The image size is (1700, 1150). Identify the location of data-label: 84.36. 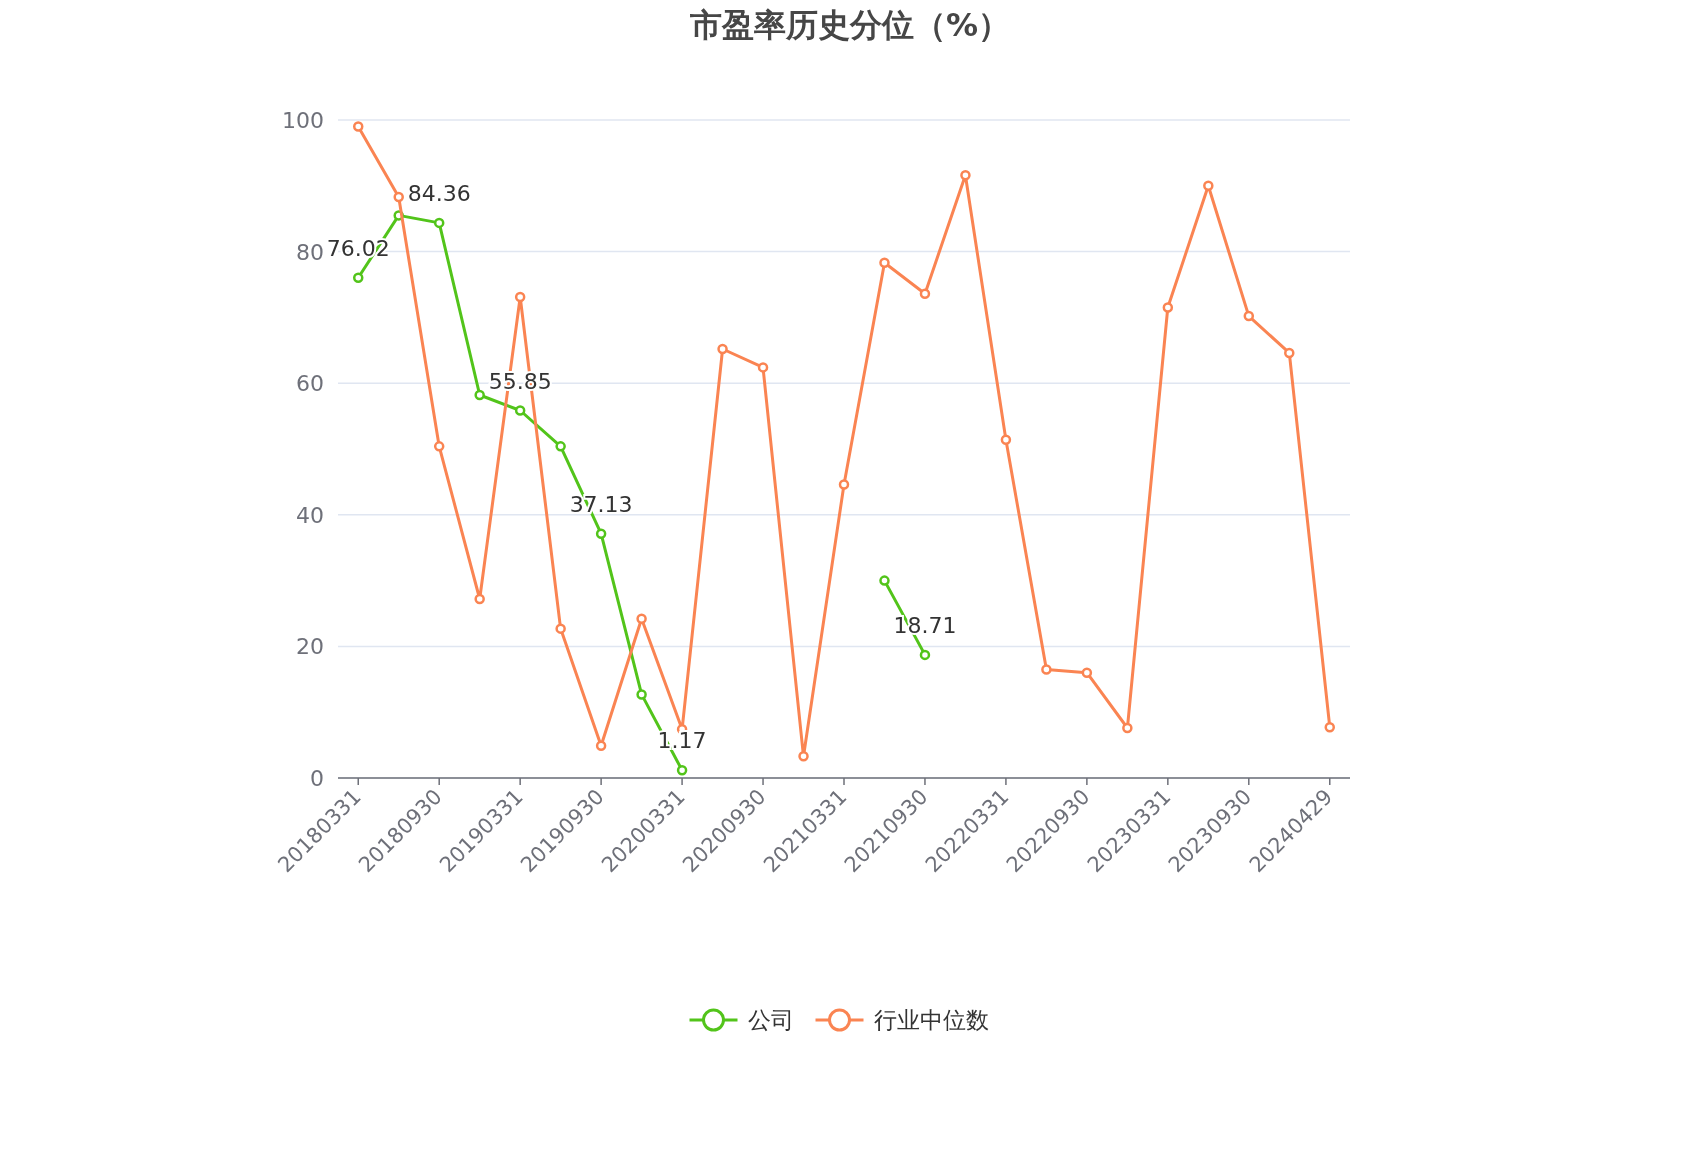
(439, 193).